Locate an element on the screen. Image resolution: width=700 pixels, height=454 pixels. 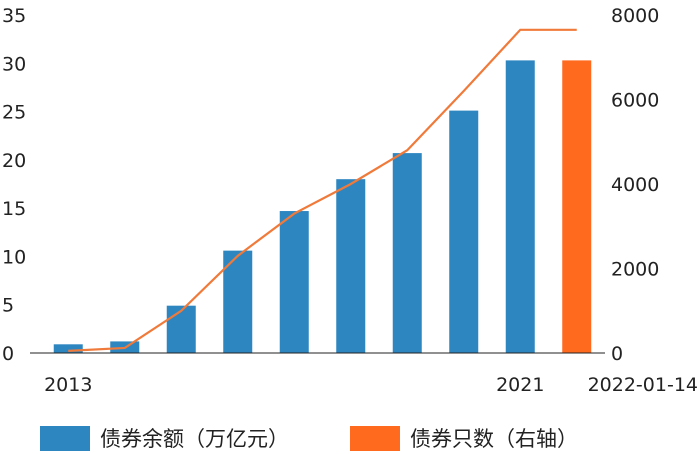
left-tick-35: 35 is located at coordinates (14, 16).